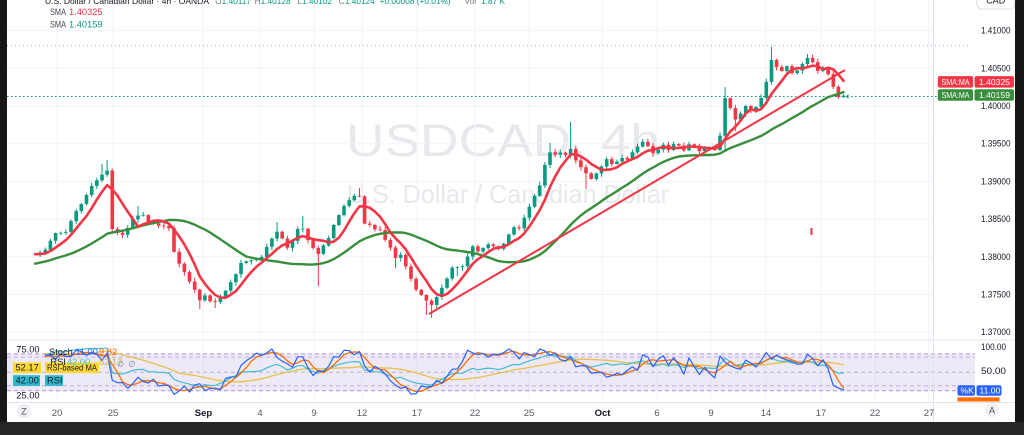  What do you see at coordinates (27, 396) in the screenshot?
I see `svg-text: 25.00` at bounding box center [27, 396].